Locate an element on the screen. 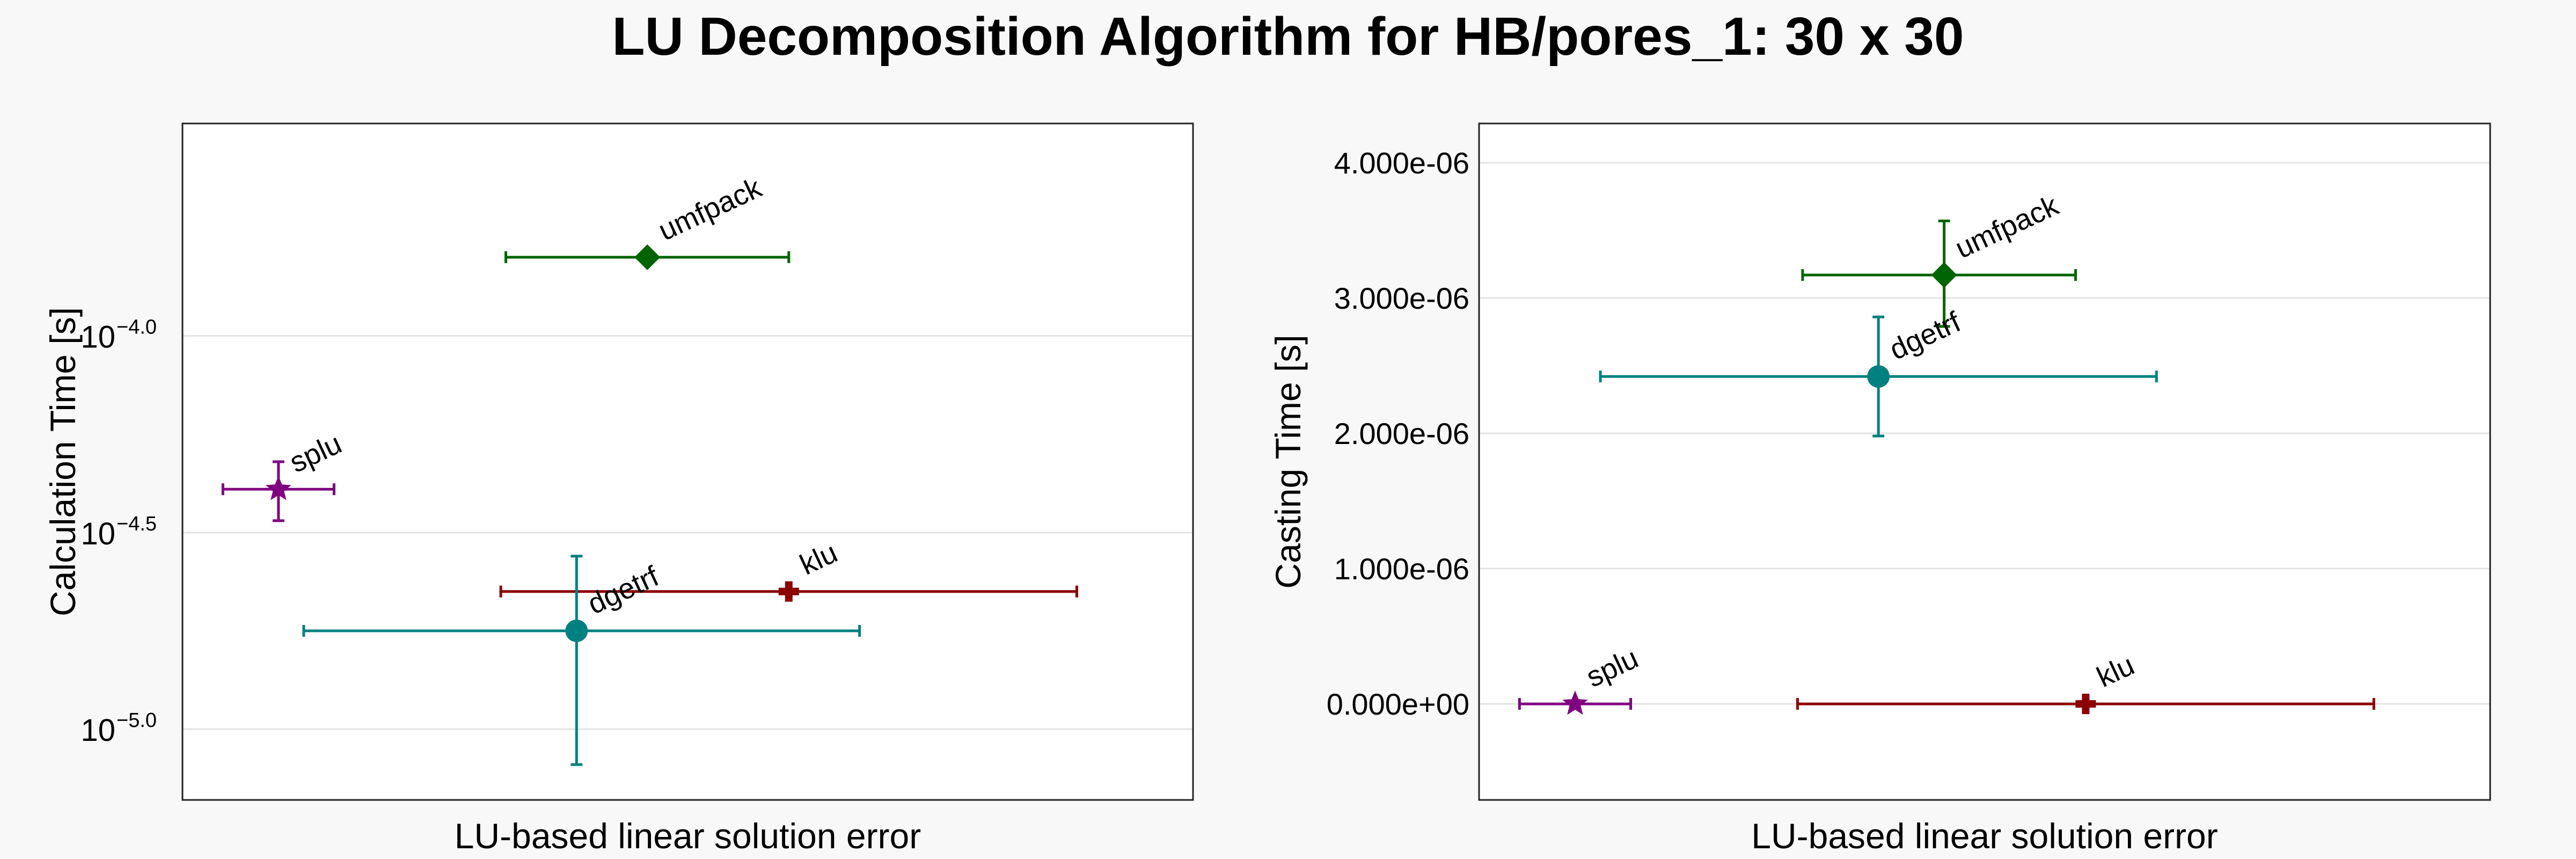  y-tick-label: 1.000e-06 is located at coordinates (1401, 569).